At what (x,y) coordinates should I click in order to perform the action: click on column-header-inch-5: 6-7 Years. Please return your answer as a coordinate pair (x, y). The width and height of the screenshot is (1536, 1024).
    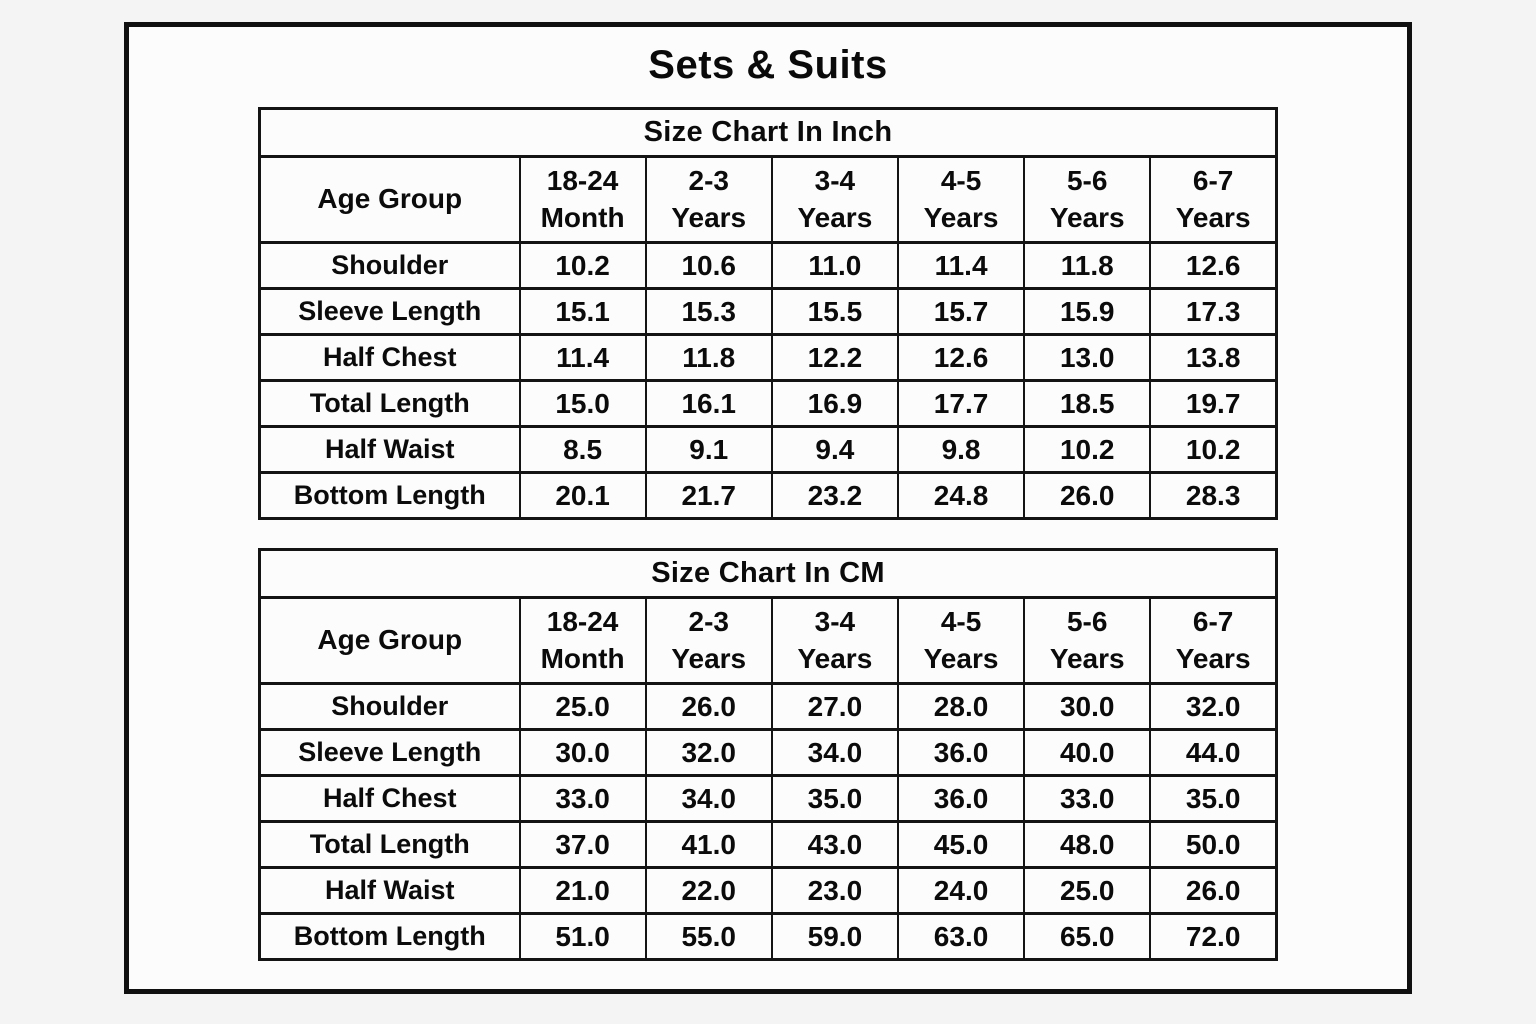
    Looking at the image, I should click on (1213, 199).